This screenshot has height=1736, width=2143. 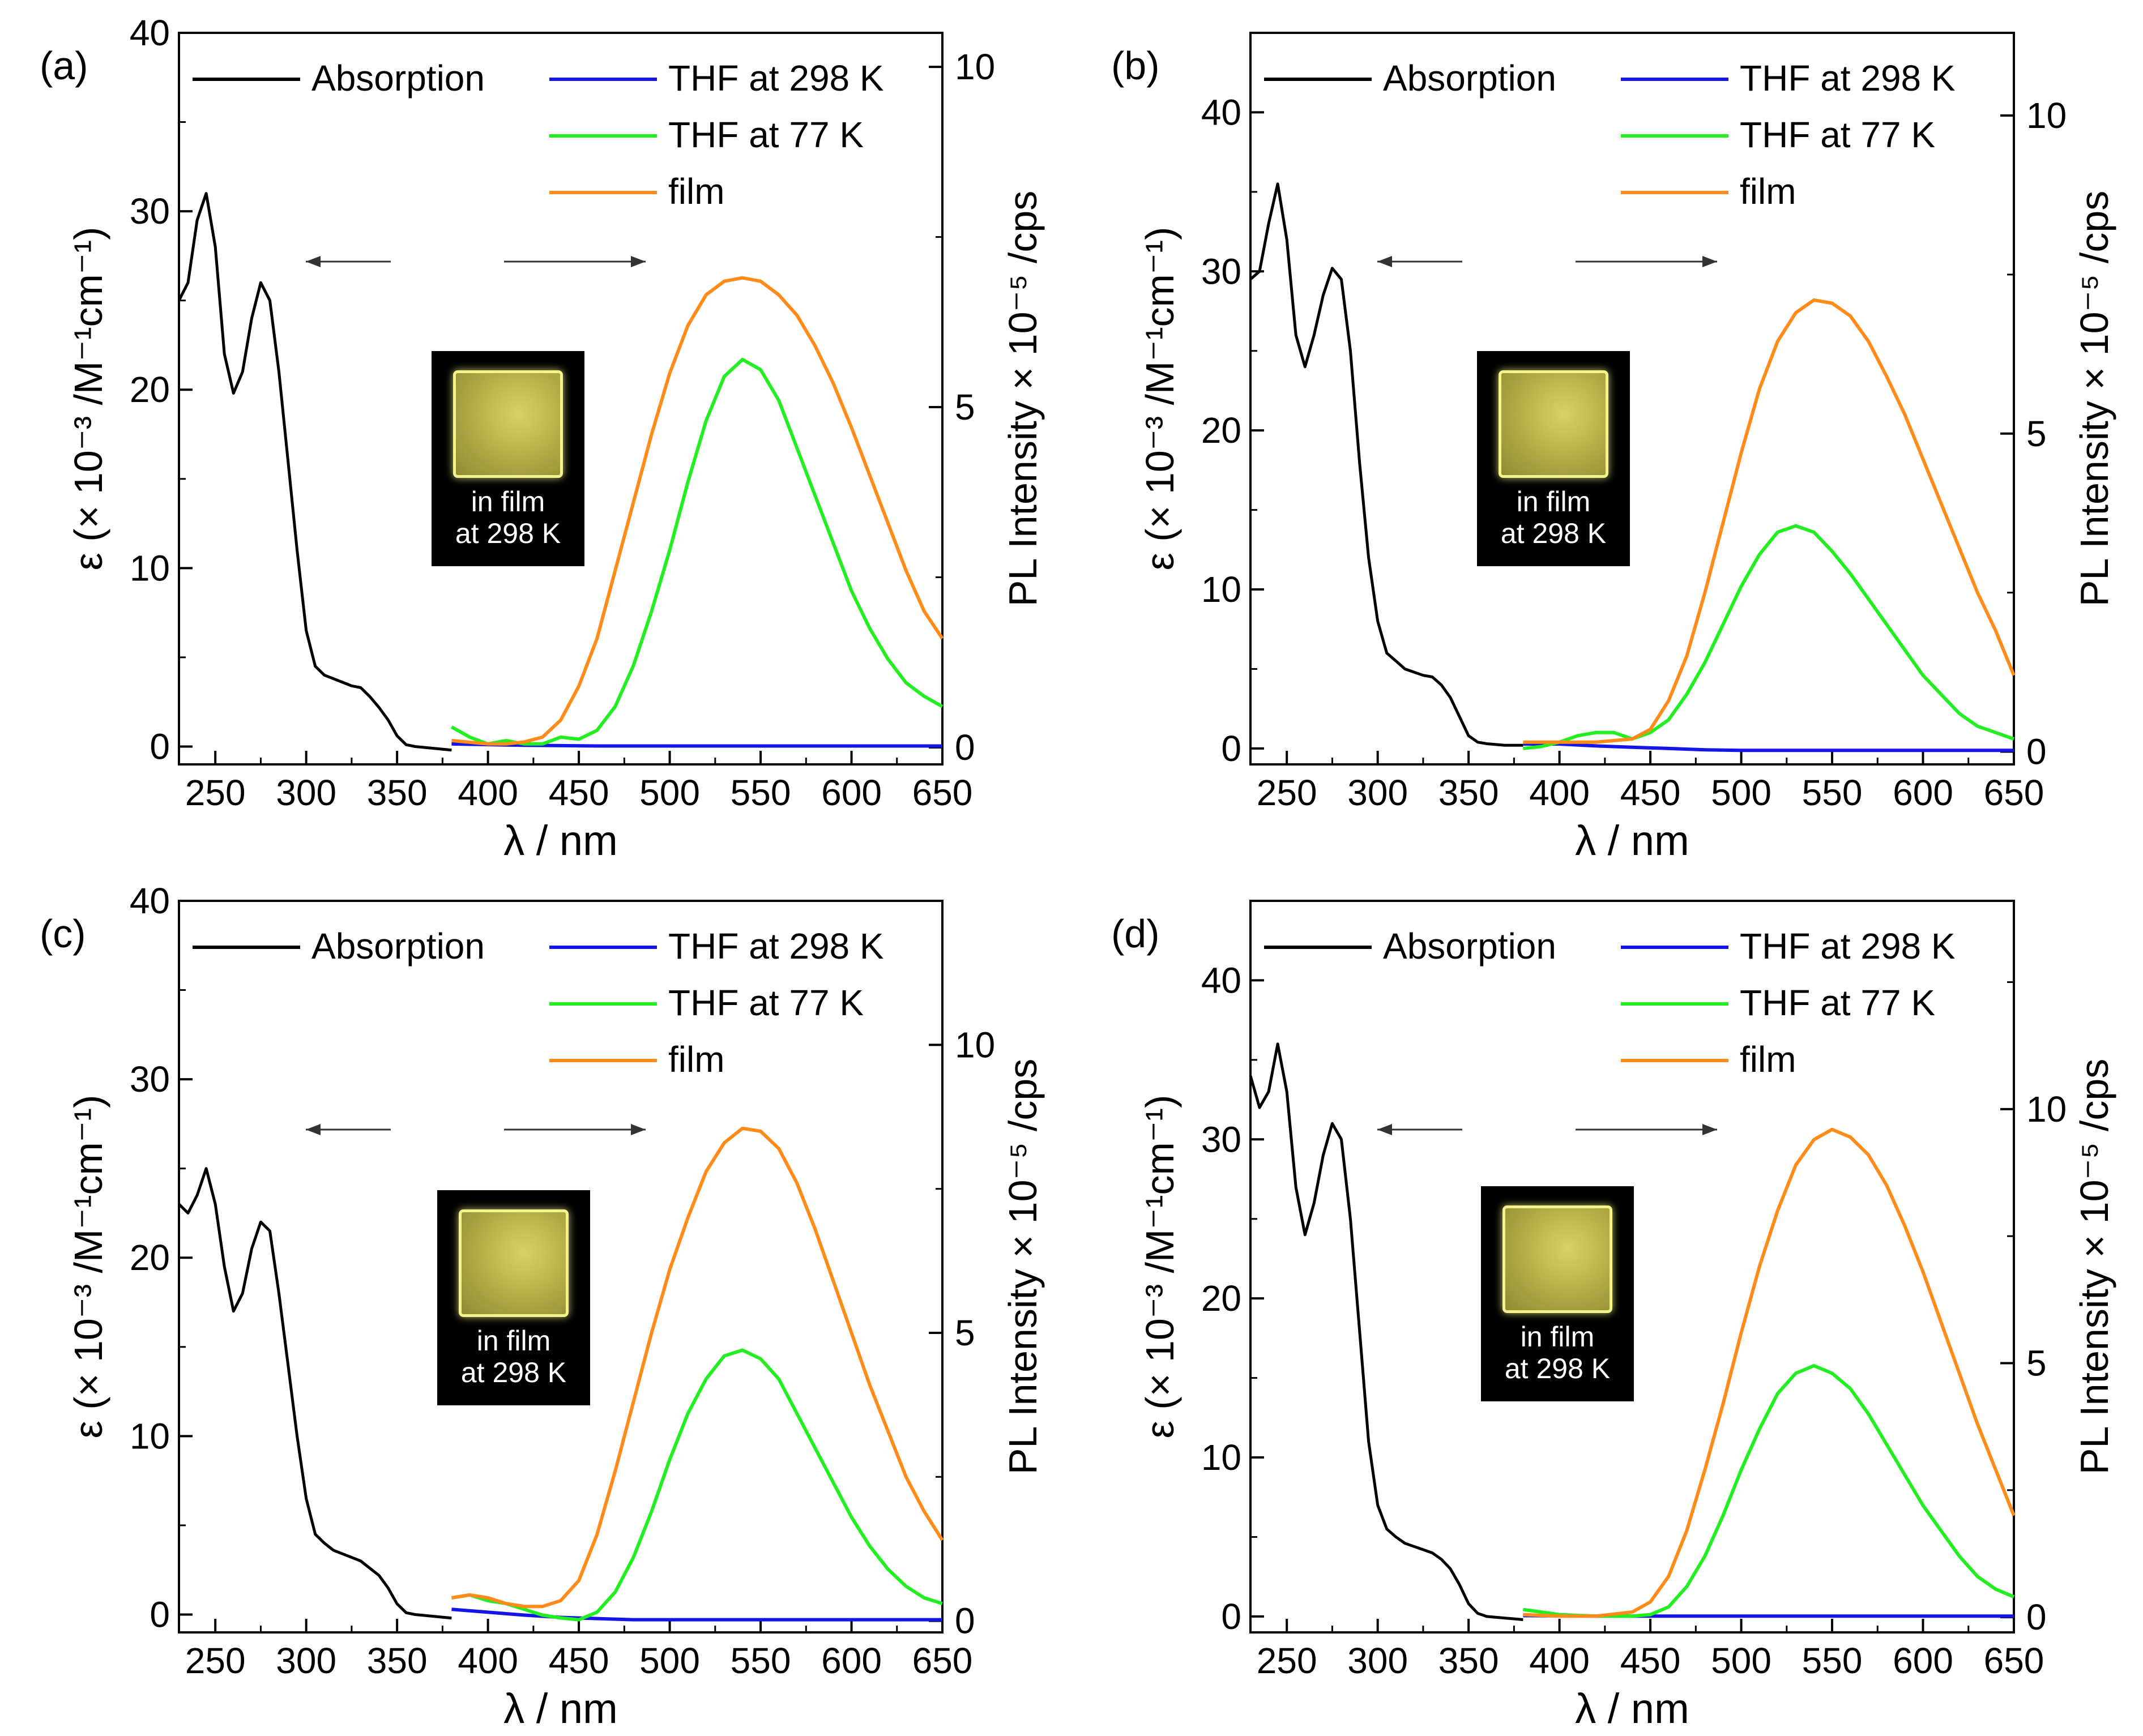 I want to click on panel-label: (a), so click(x=64, y=66).